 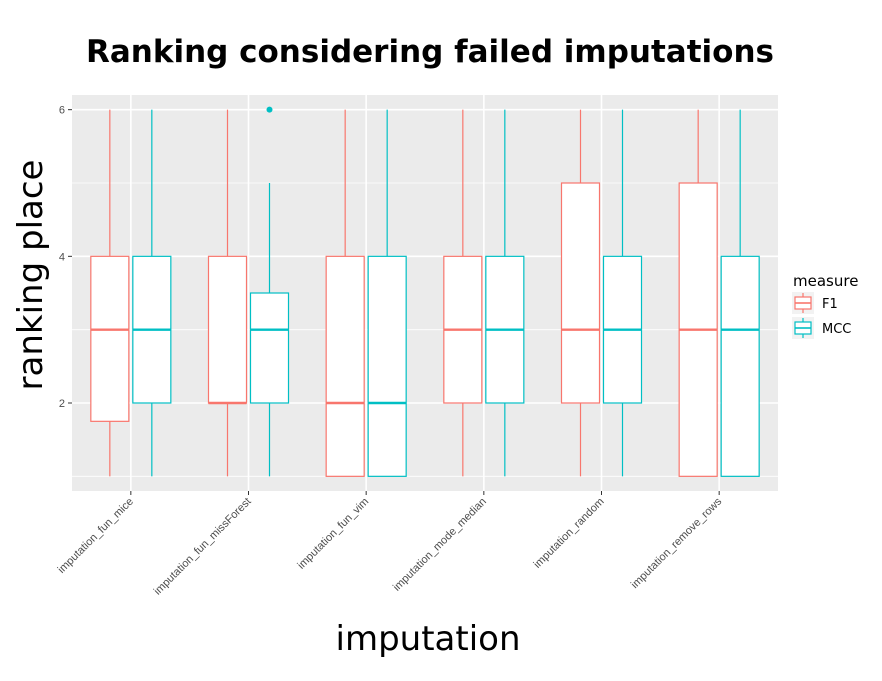 What do you see at coordinates (803, 303) in the screenshot?
I see `legend-key-f1` at bounding box center [803, 303].